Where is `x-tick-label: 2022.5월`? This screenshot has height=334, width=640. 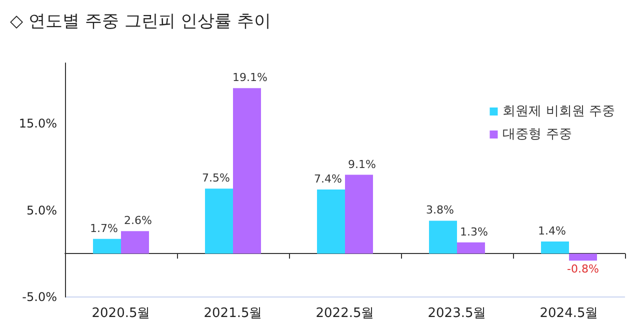 x-tick-label: 2022.5월 is located at coordinates (345, 313).